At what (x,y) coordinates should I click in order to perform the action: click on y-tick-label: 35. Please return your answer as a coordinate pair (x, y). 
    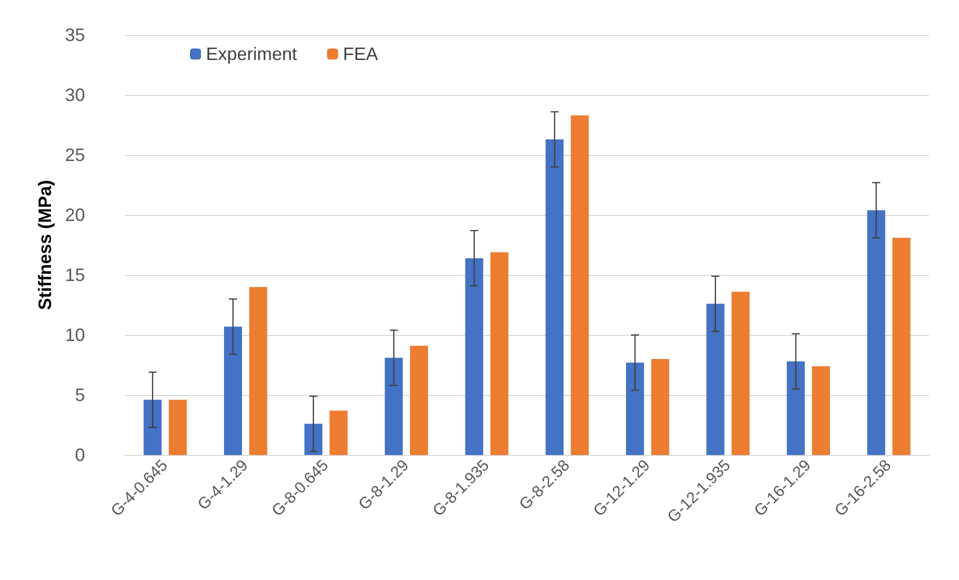
    Looking at the image, I should click on (74, 35).